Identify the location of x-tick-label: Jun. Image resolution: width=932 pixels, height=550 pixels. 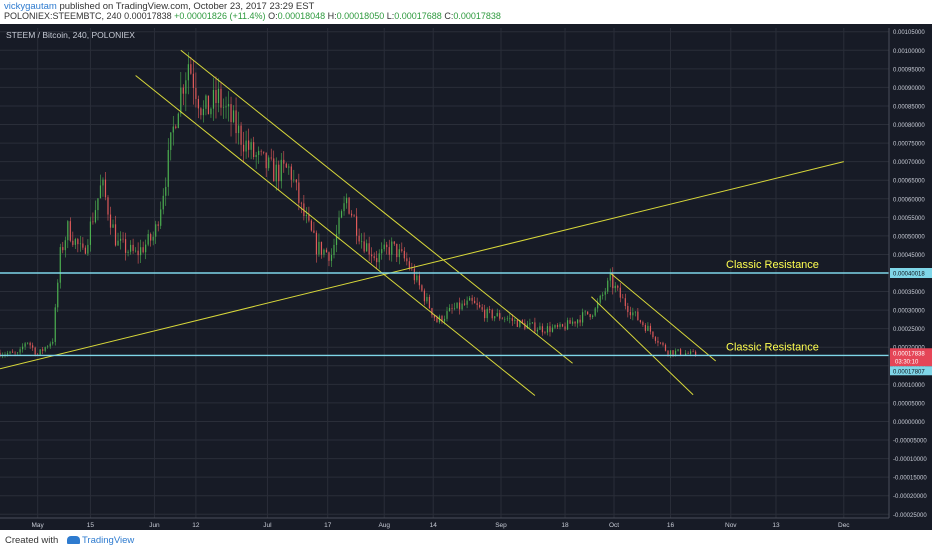
(154, 525).